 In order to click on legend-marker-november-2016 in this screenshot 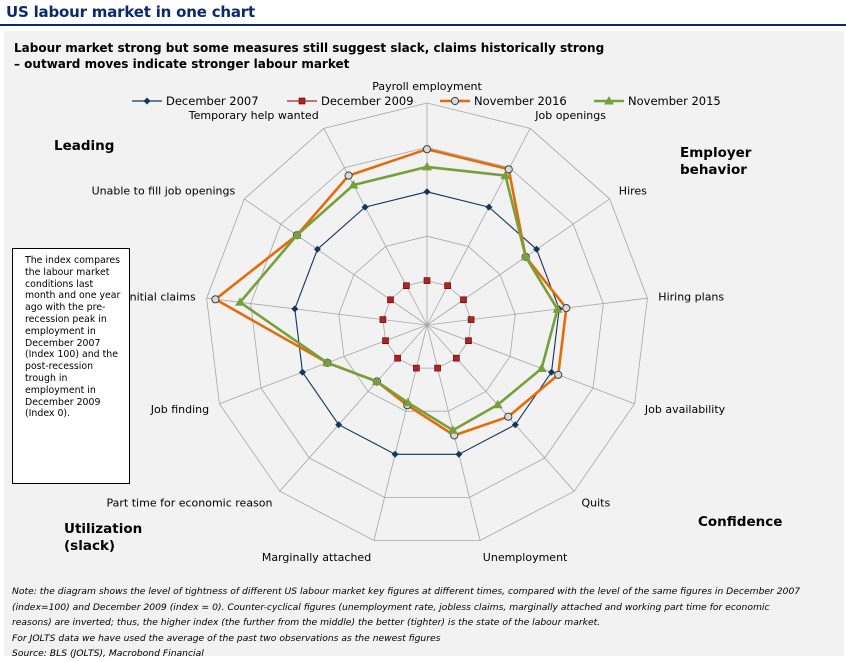, I will do `click(455, 101)`.